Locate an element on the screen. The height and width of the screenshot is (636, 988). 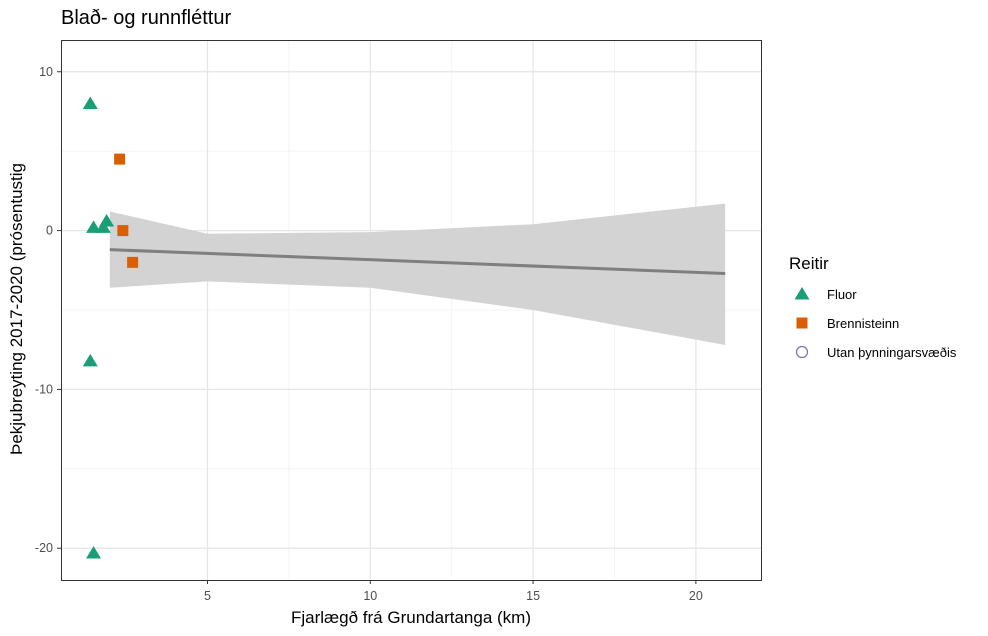
x-tick-label: 5 is located at coordinates (207, 596).